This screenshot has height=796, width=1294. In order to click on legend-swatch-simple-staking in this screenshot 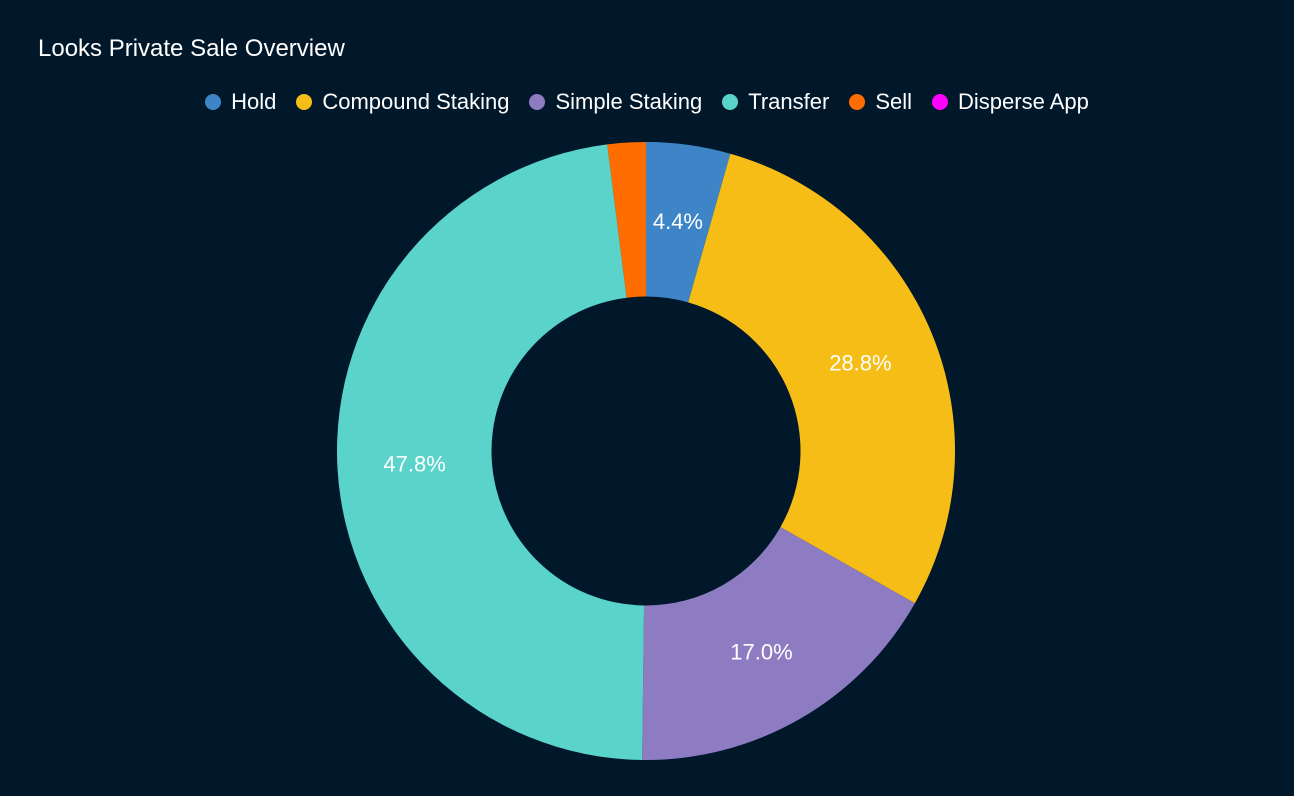, I will do `click(537, 102)`.